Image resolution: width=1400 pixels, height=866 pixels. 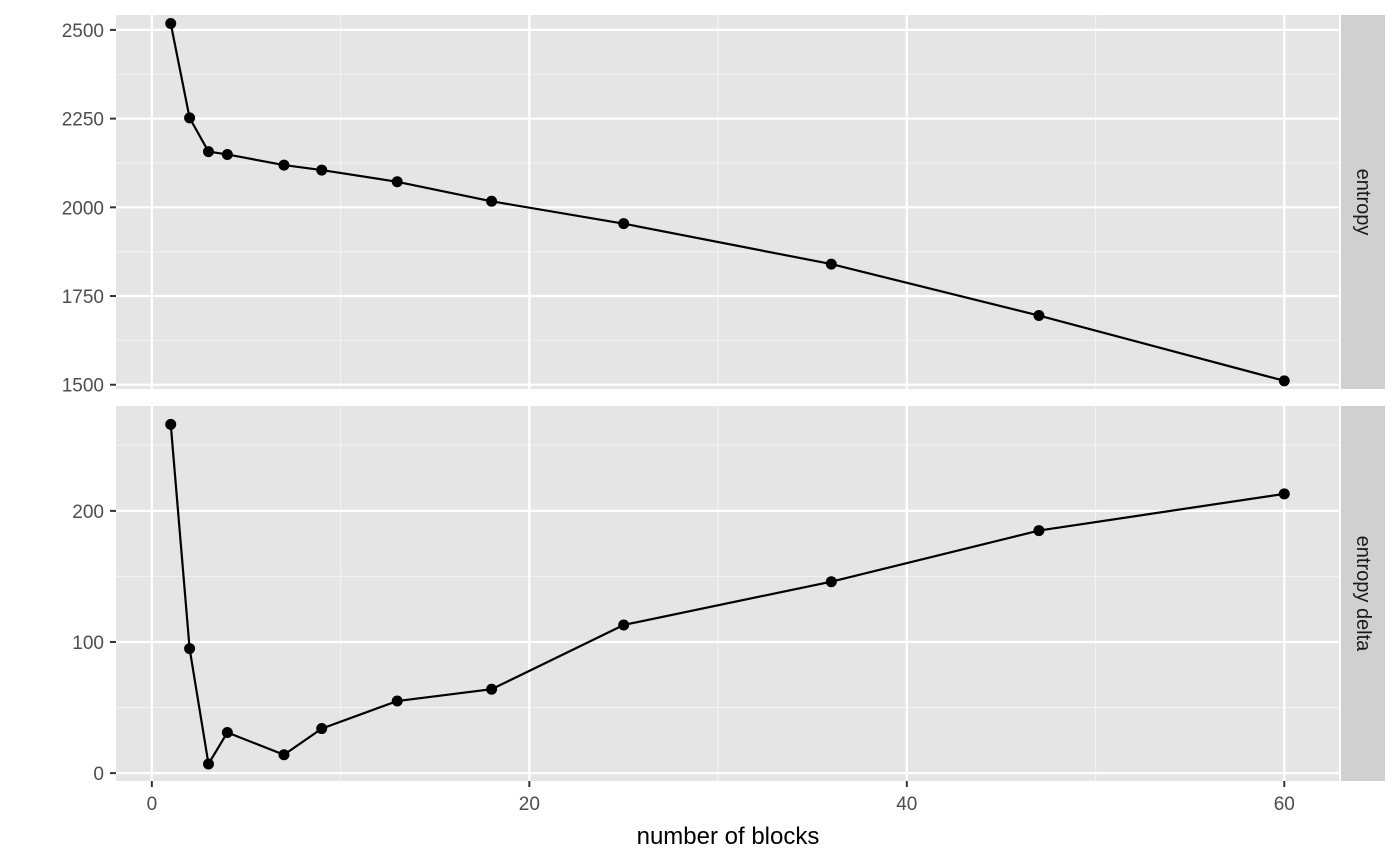 I want to click on y-tick-label: 100, so click(x=88, y=643).